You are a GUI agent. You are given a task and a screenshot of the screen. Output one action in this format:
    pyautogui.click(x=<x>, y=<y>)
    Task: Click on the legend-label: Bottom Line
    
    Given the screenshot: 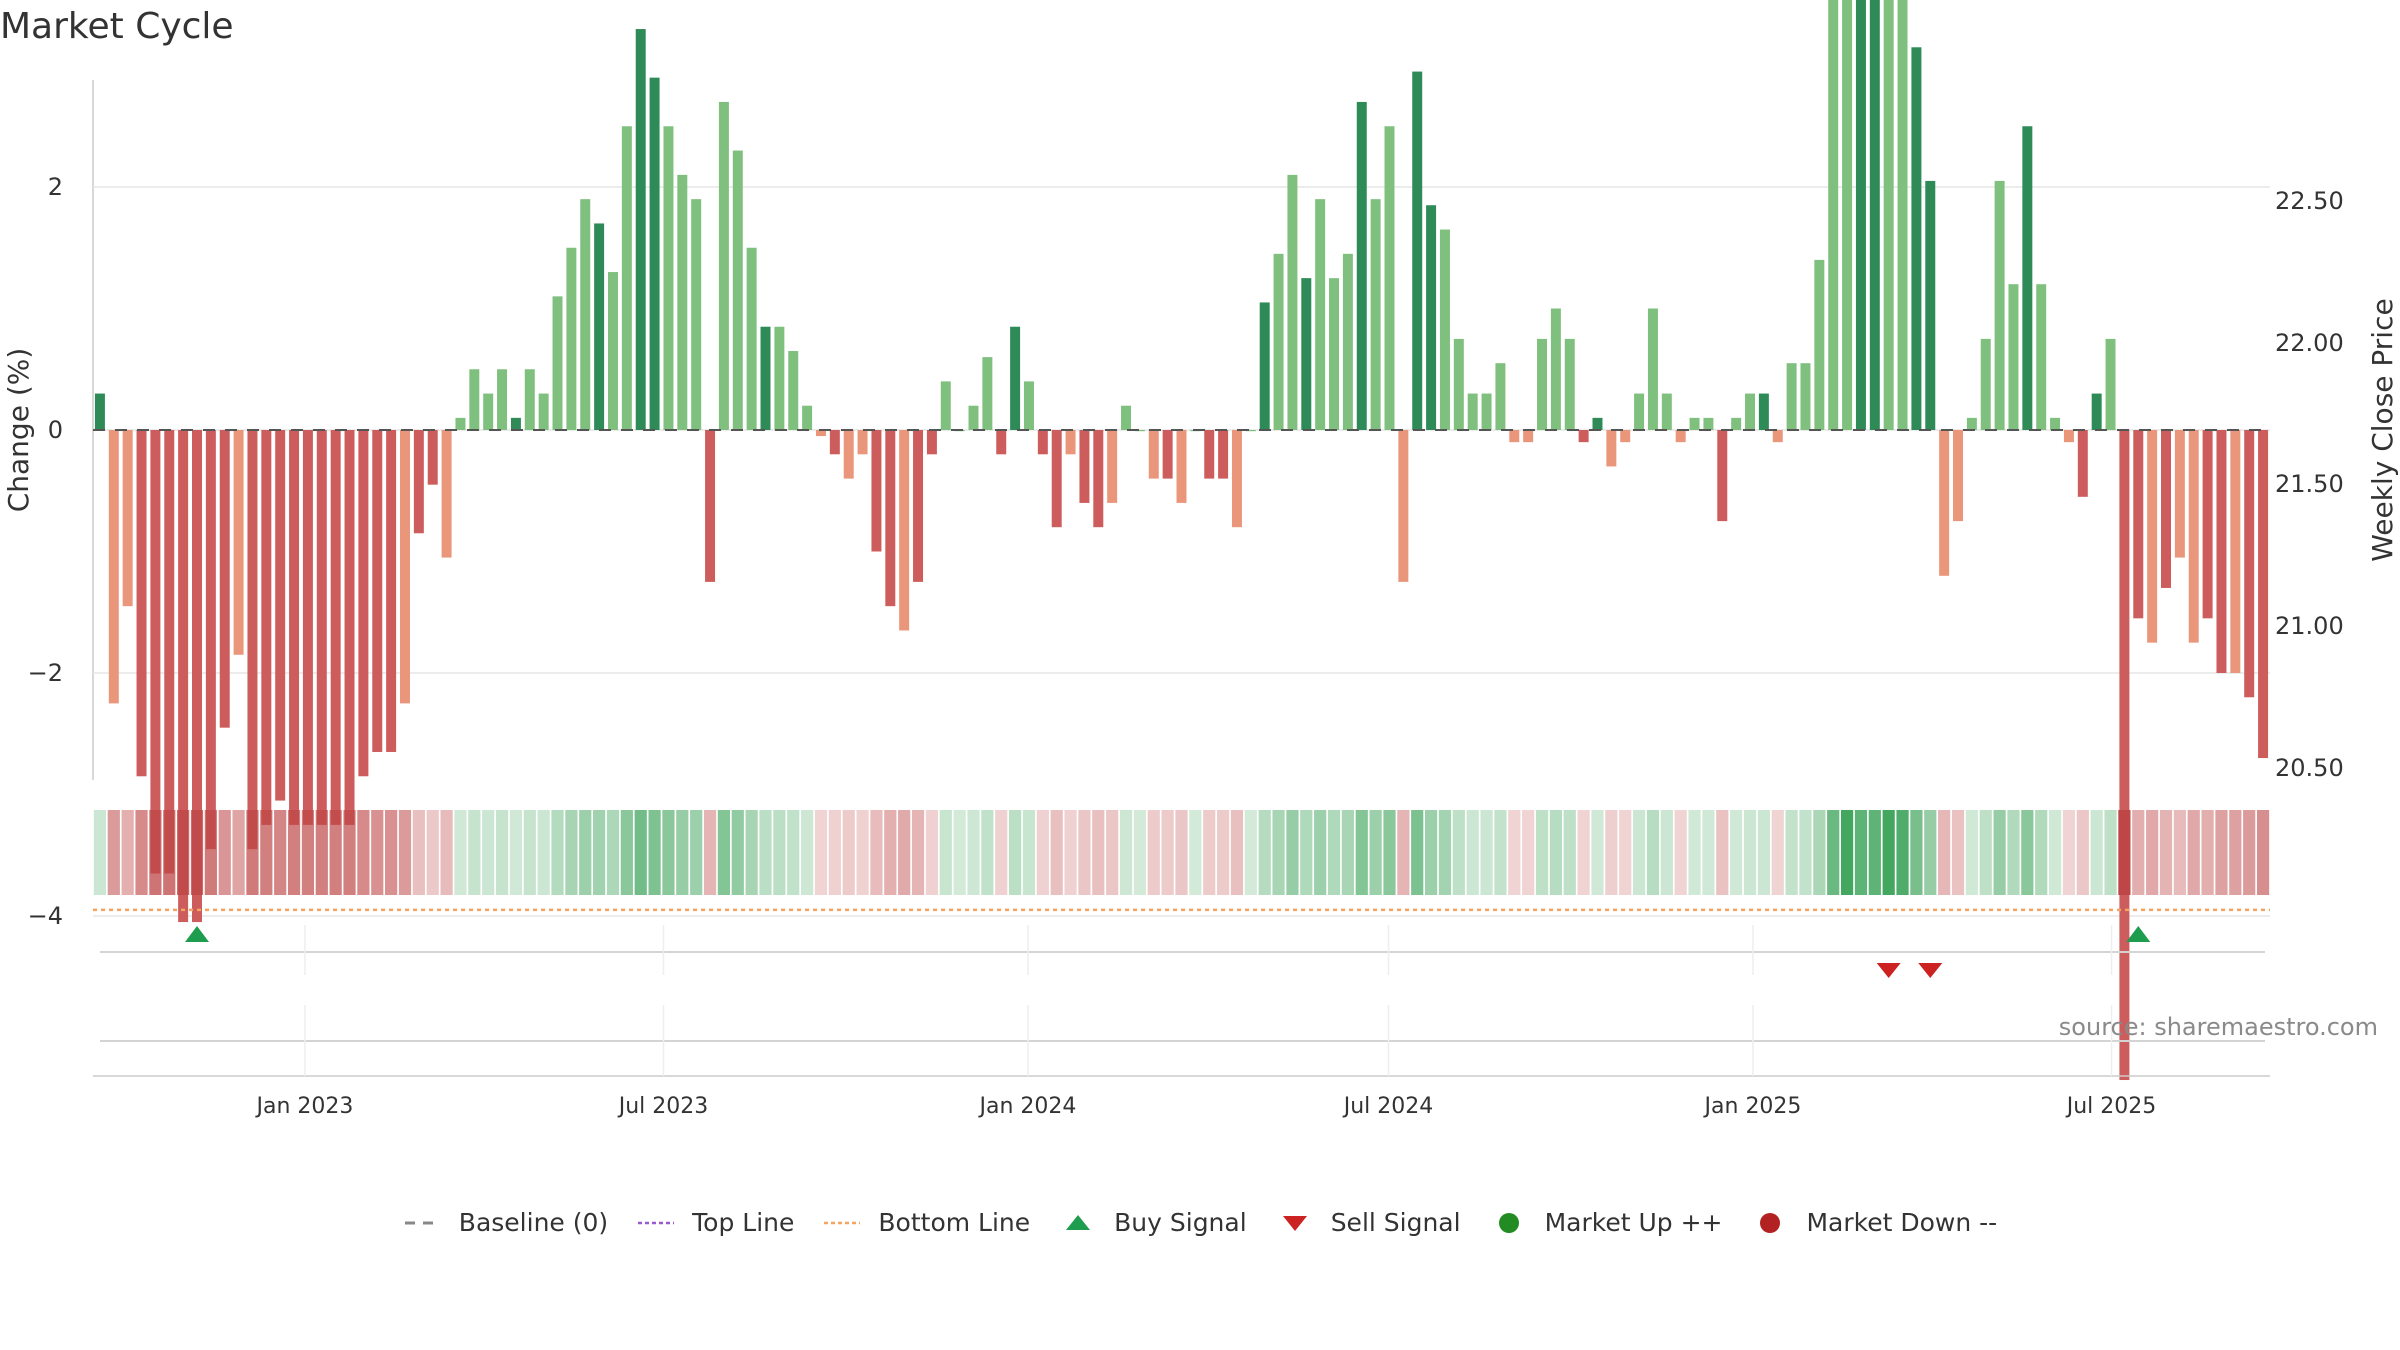 What is the action you would take?
    pyautogui.click(x=954, y=1222)
    